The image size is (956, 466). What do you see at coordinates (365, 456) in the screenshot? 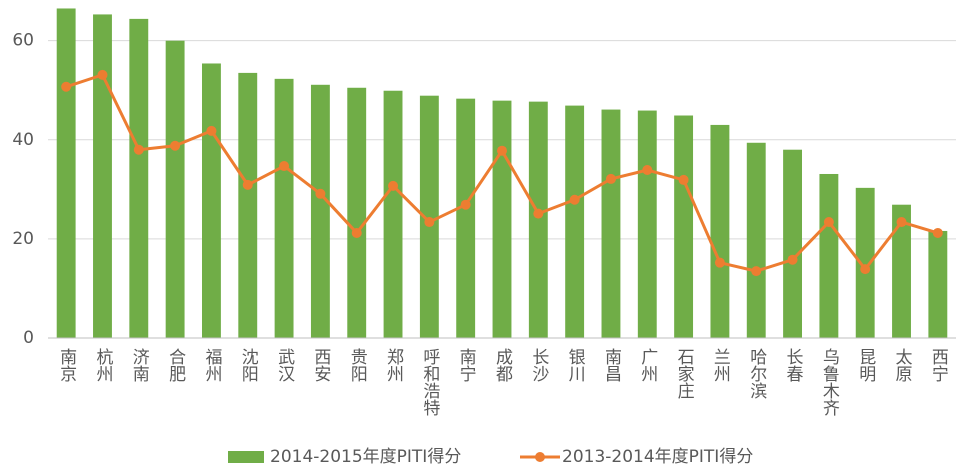
I see `legend-label: 2014-2015年度PITI得分` at bounding box center [365, 456].